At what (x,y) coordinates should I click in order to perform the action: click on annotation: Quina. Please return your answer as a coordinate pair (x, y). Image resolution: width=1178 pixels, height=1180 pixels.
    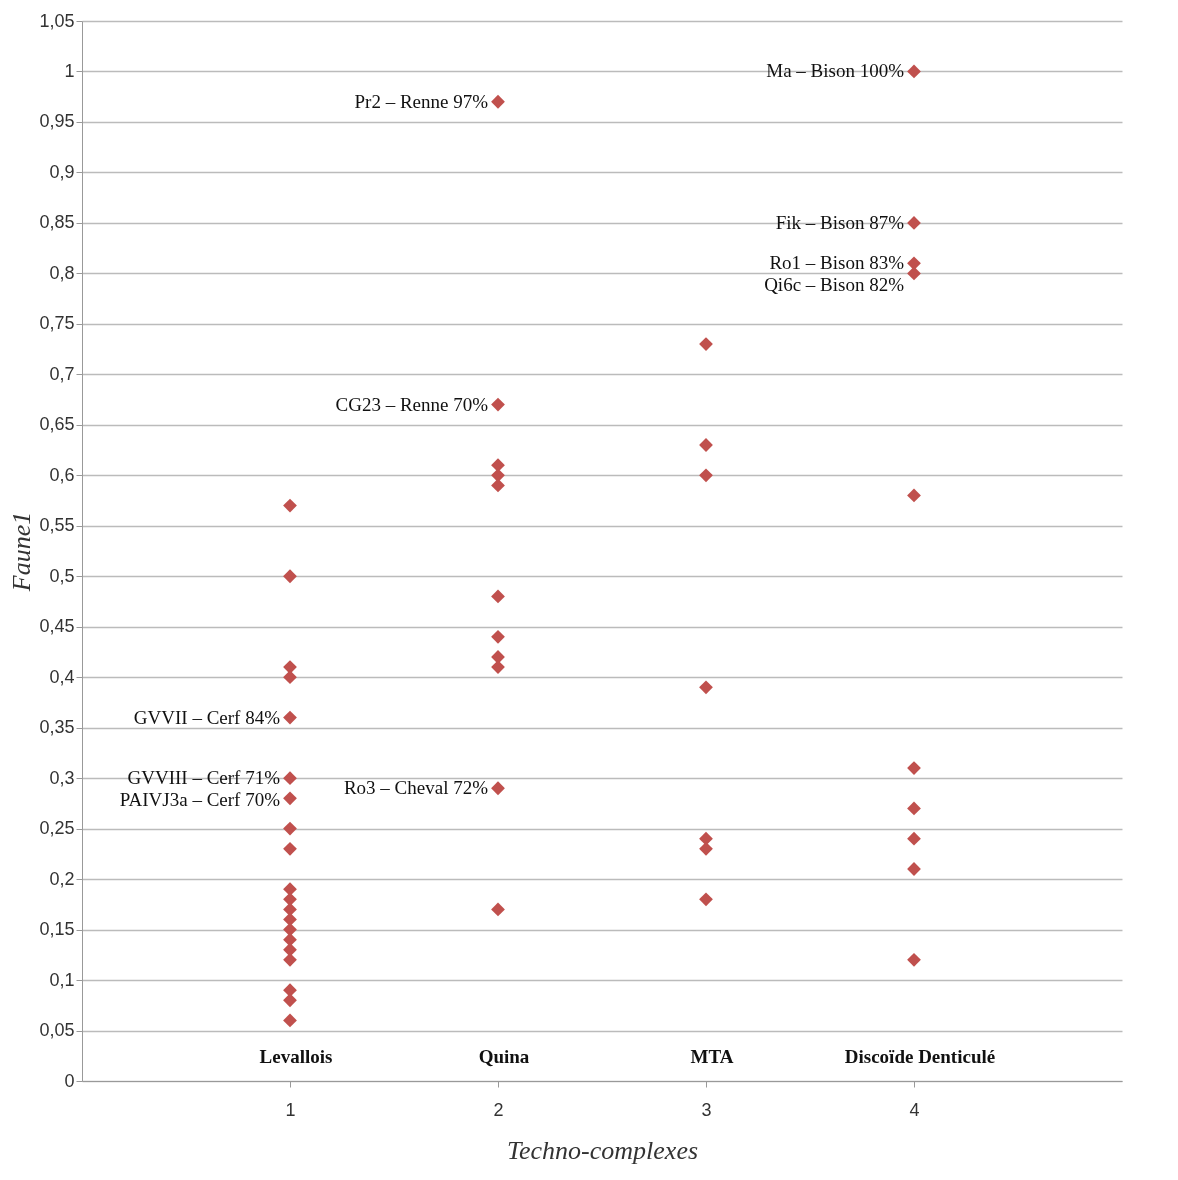
    Looking at the image, I should click on (504, 1056).